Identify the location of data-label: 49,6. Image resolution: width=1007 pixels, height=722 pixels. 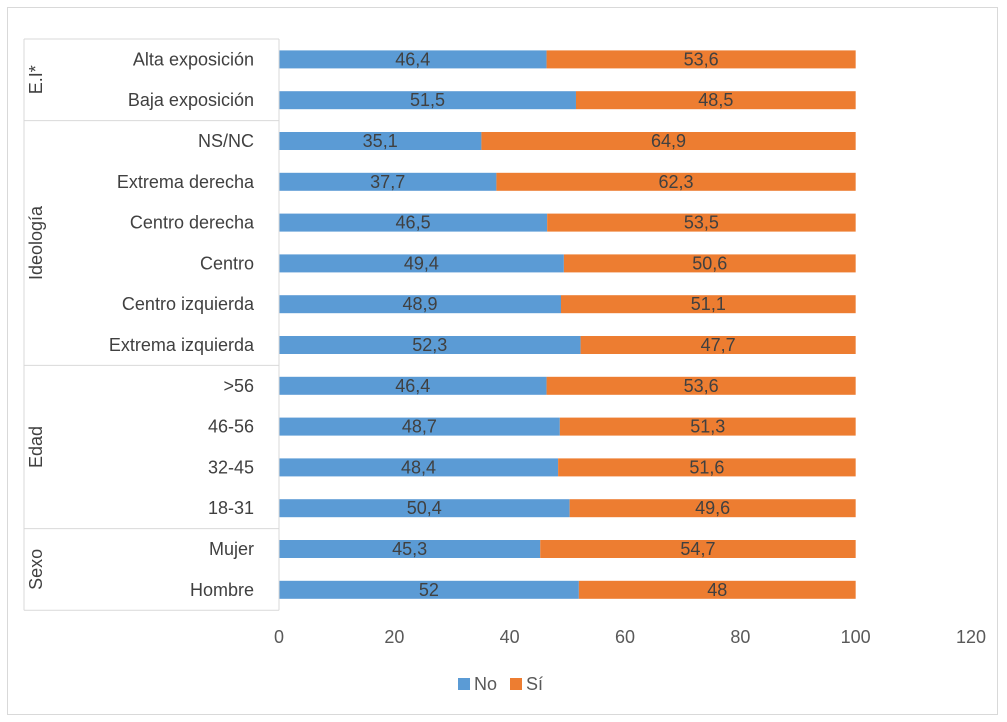
(712, 508).